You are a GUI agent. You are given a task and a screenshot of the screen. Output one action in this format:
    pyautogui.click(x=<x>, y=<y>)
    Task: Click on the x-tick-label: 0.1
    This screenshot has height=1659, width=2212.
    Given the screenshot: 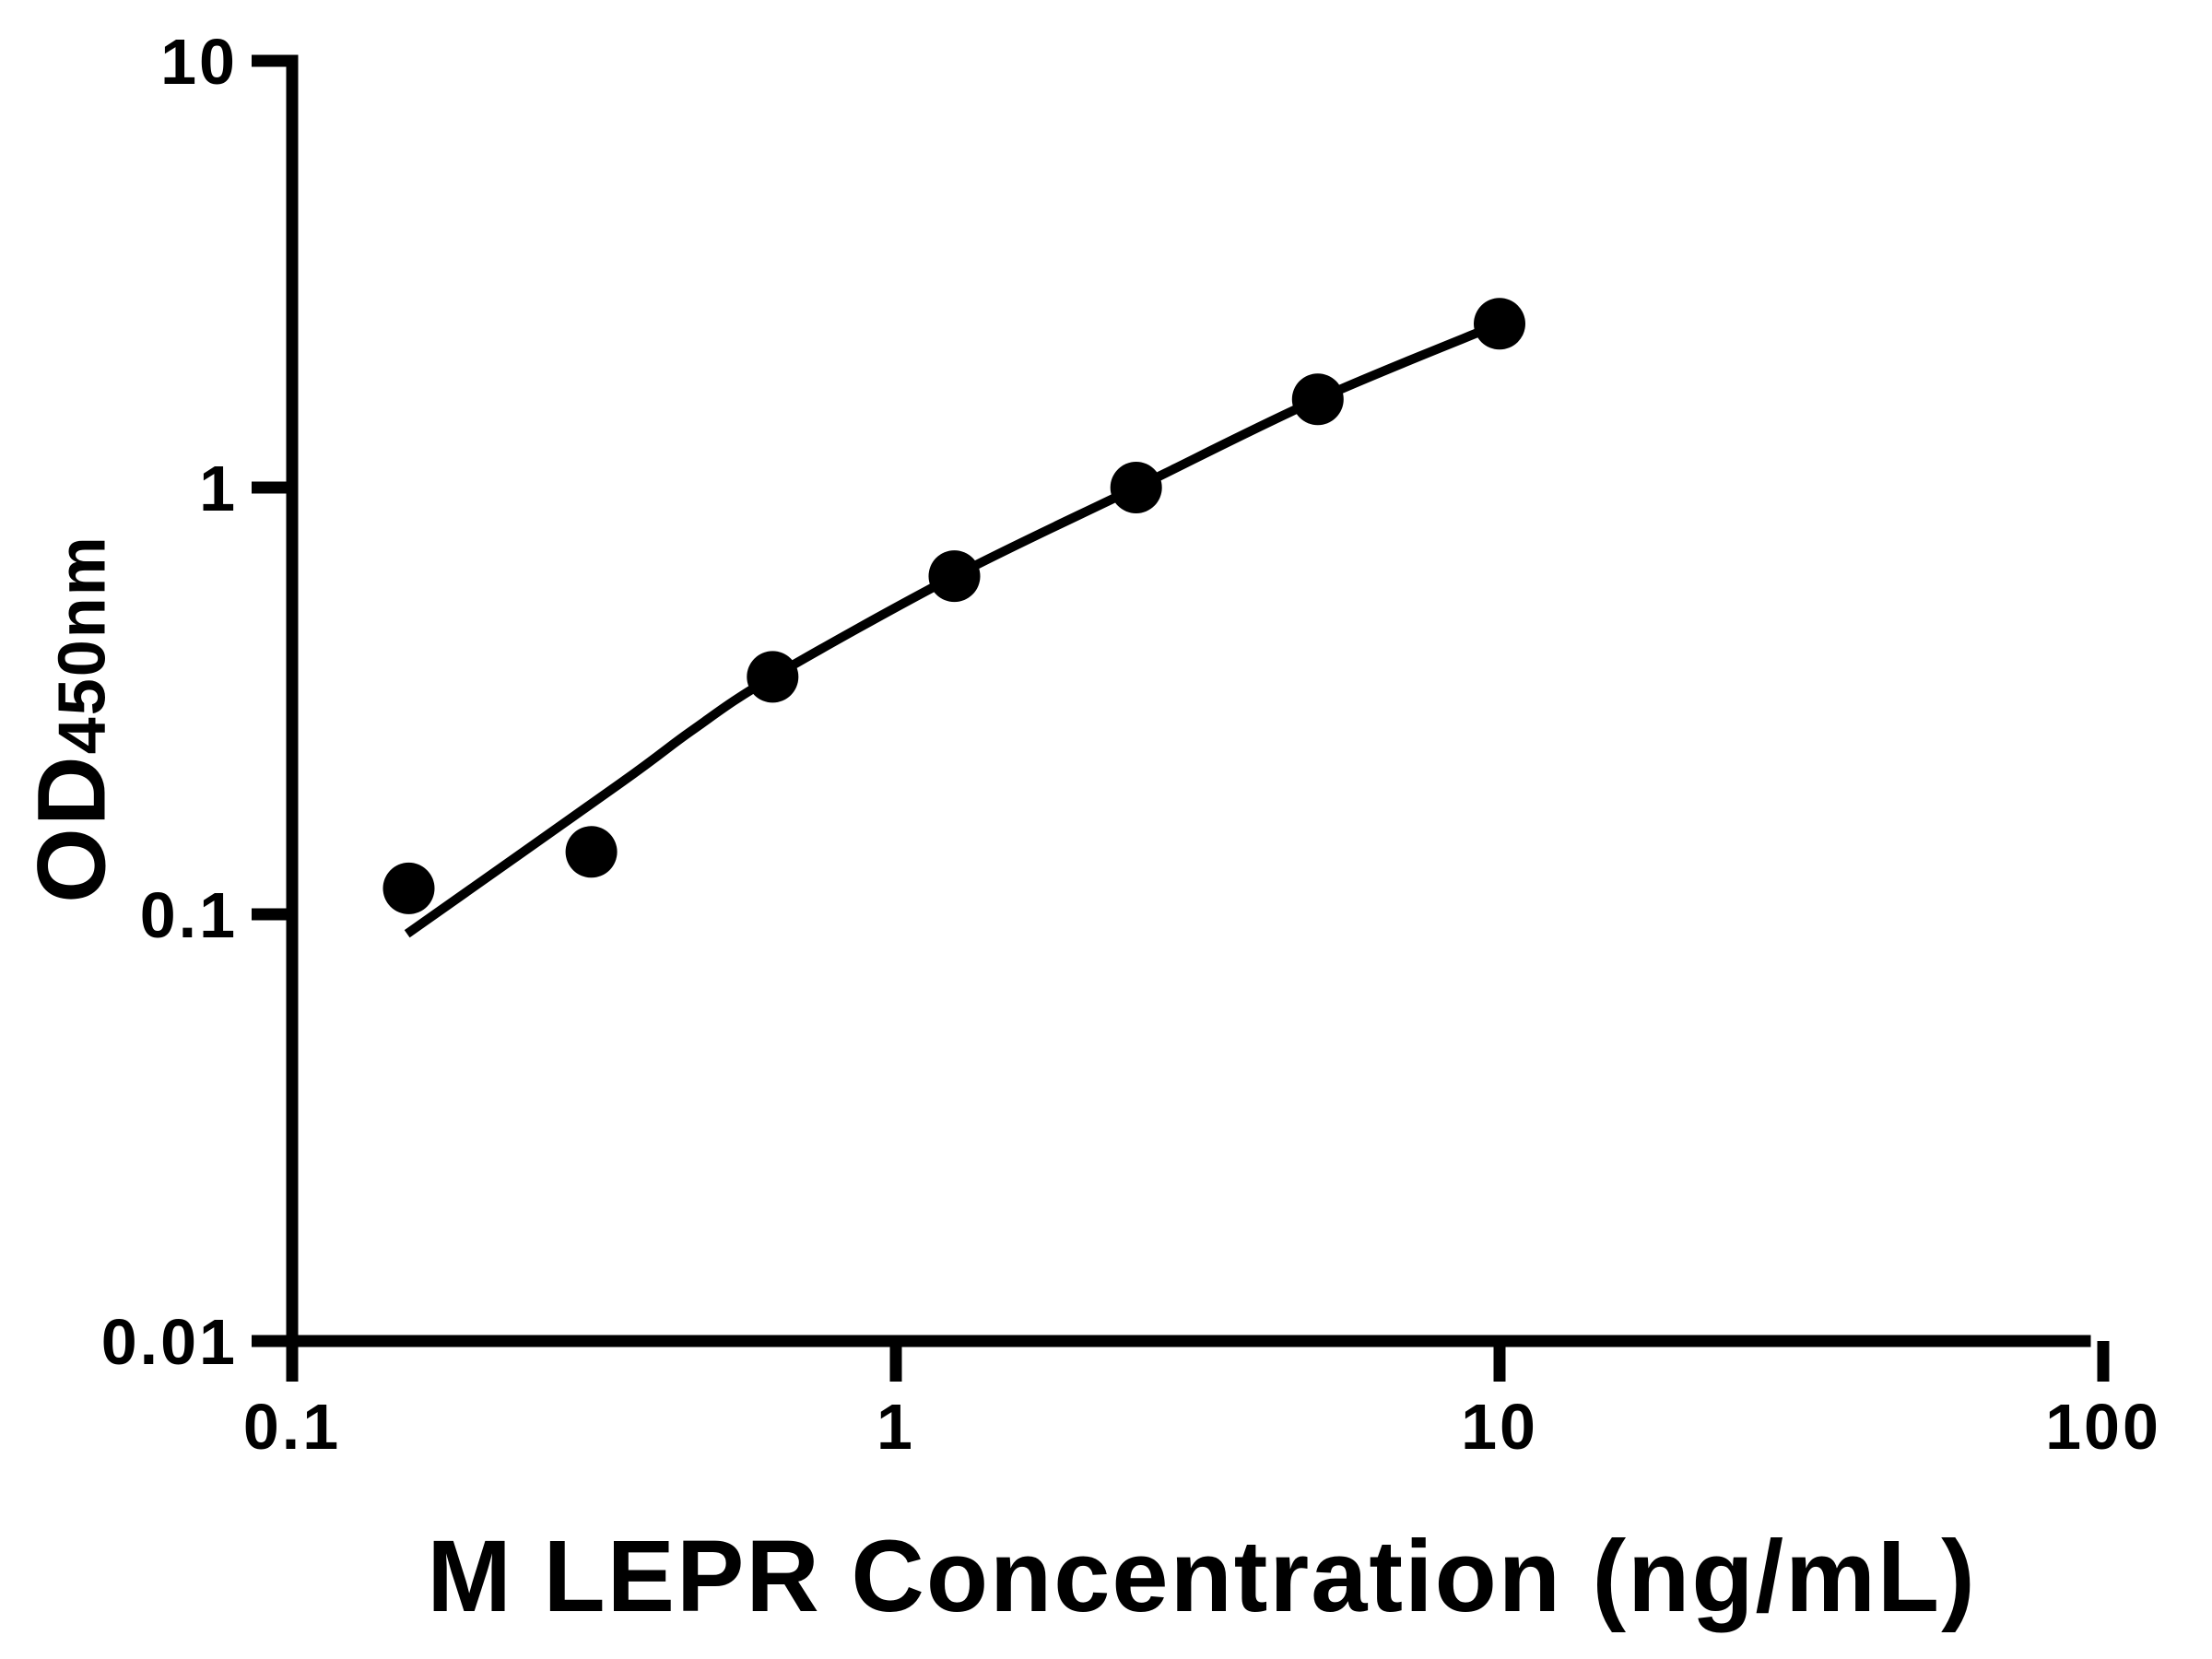 What is the action you would take?
    pyautogui.click(x=292, y=1427)
    